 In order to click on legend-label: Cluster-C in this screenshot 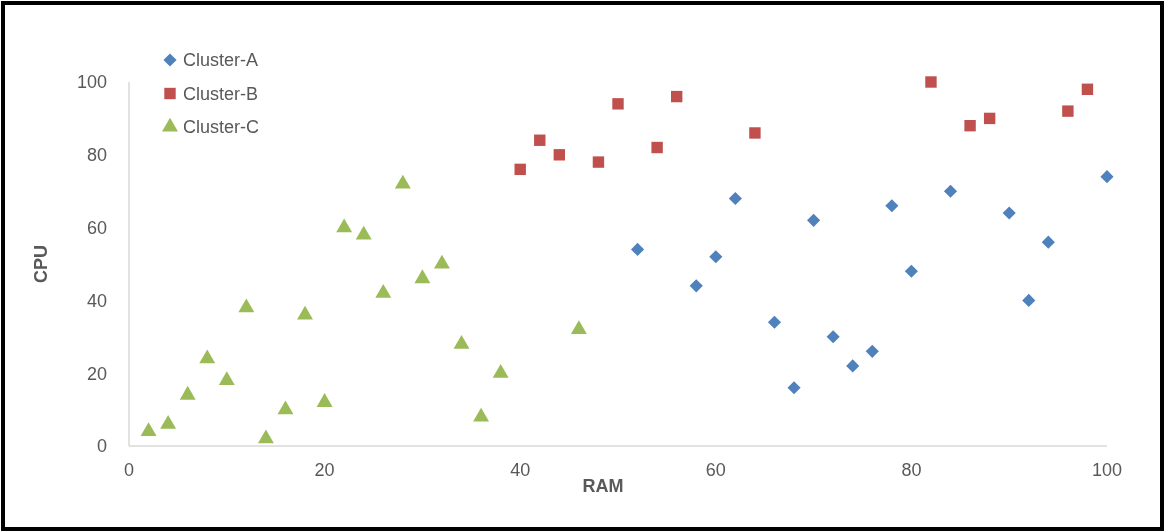, I will do `click(221, 127)`.